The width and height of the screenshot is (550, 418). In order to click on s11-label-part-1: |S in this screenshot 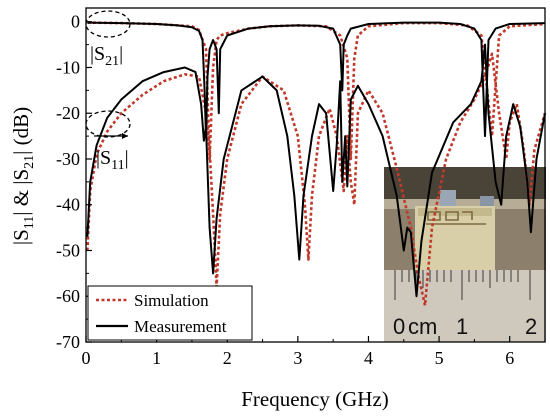, I will do `click(103, 158)`.